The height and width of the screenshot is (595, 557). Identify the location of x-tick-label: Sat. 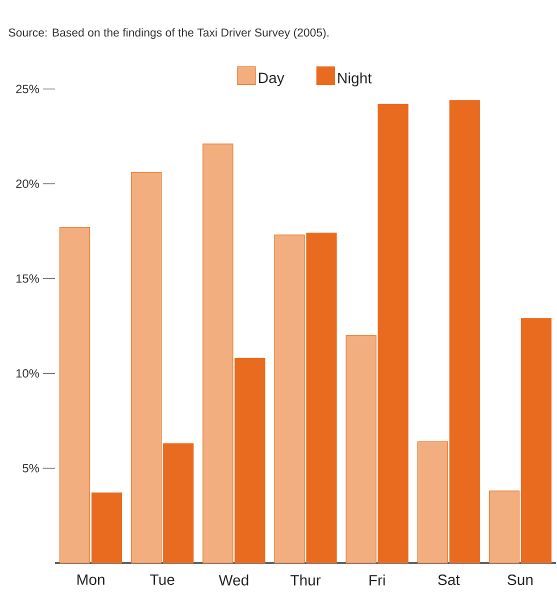
(449, 580).